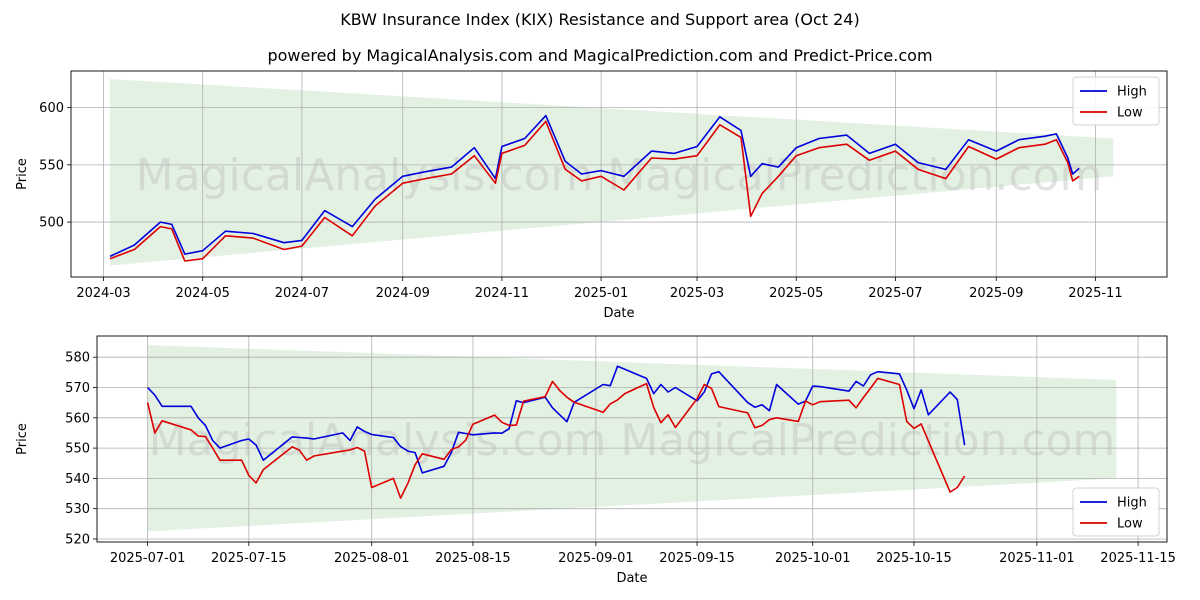 The width and height of the screenshot is (1200, 600). Describe the element at coordinates (22, 174) in the screenshot. I see `y-axis-label: Price` at that location.